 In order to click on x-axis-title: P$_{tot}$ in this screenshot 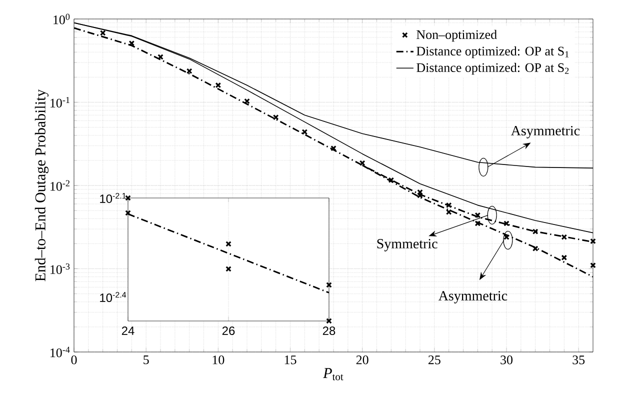, I will do `click(333, 374)`.